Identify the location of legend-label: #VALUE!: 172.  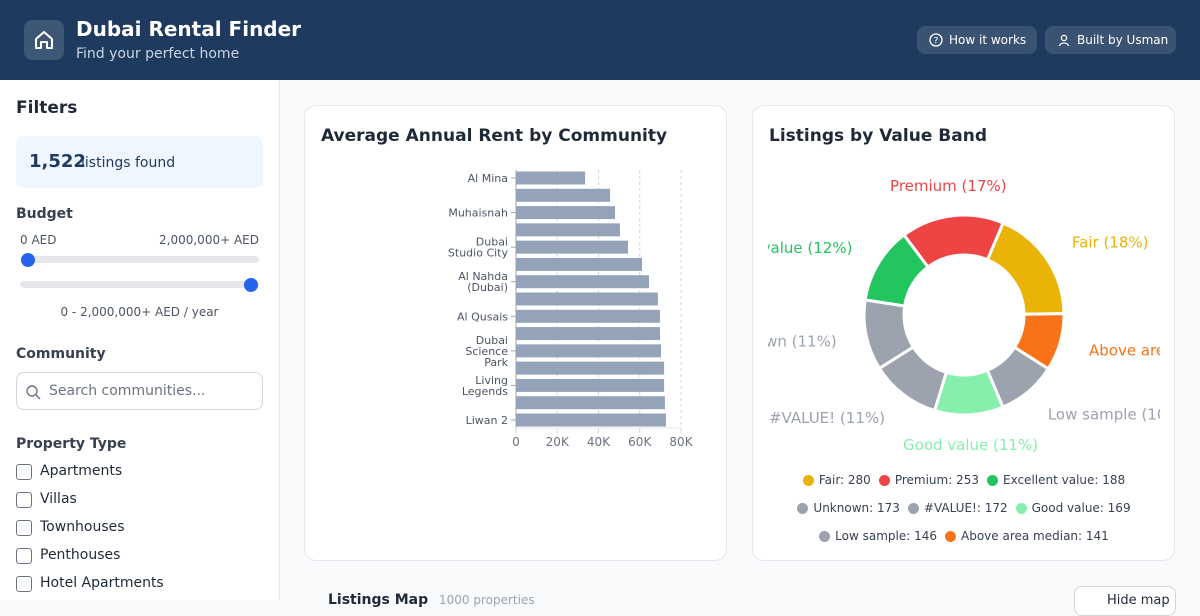
(965, 508).